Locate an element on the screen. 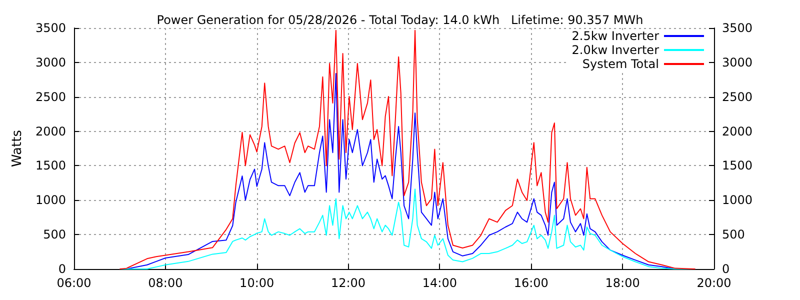 The image size is (800, 300). y2-tick-label: 1000 is located at coordinates (737, 200).